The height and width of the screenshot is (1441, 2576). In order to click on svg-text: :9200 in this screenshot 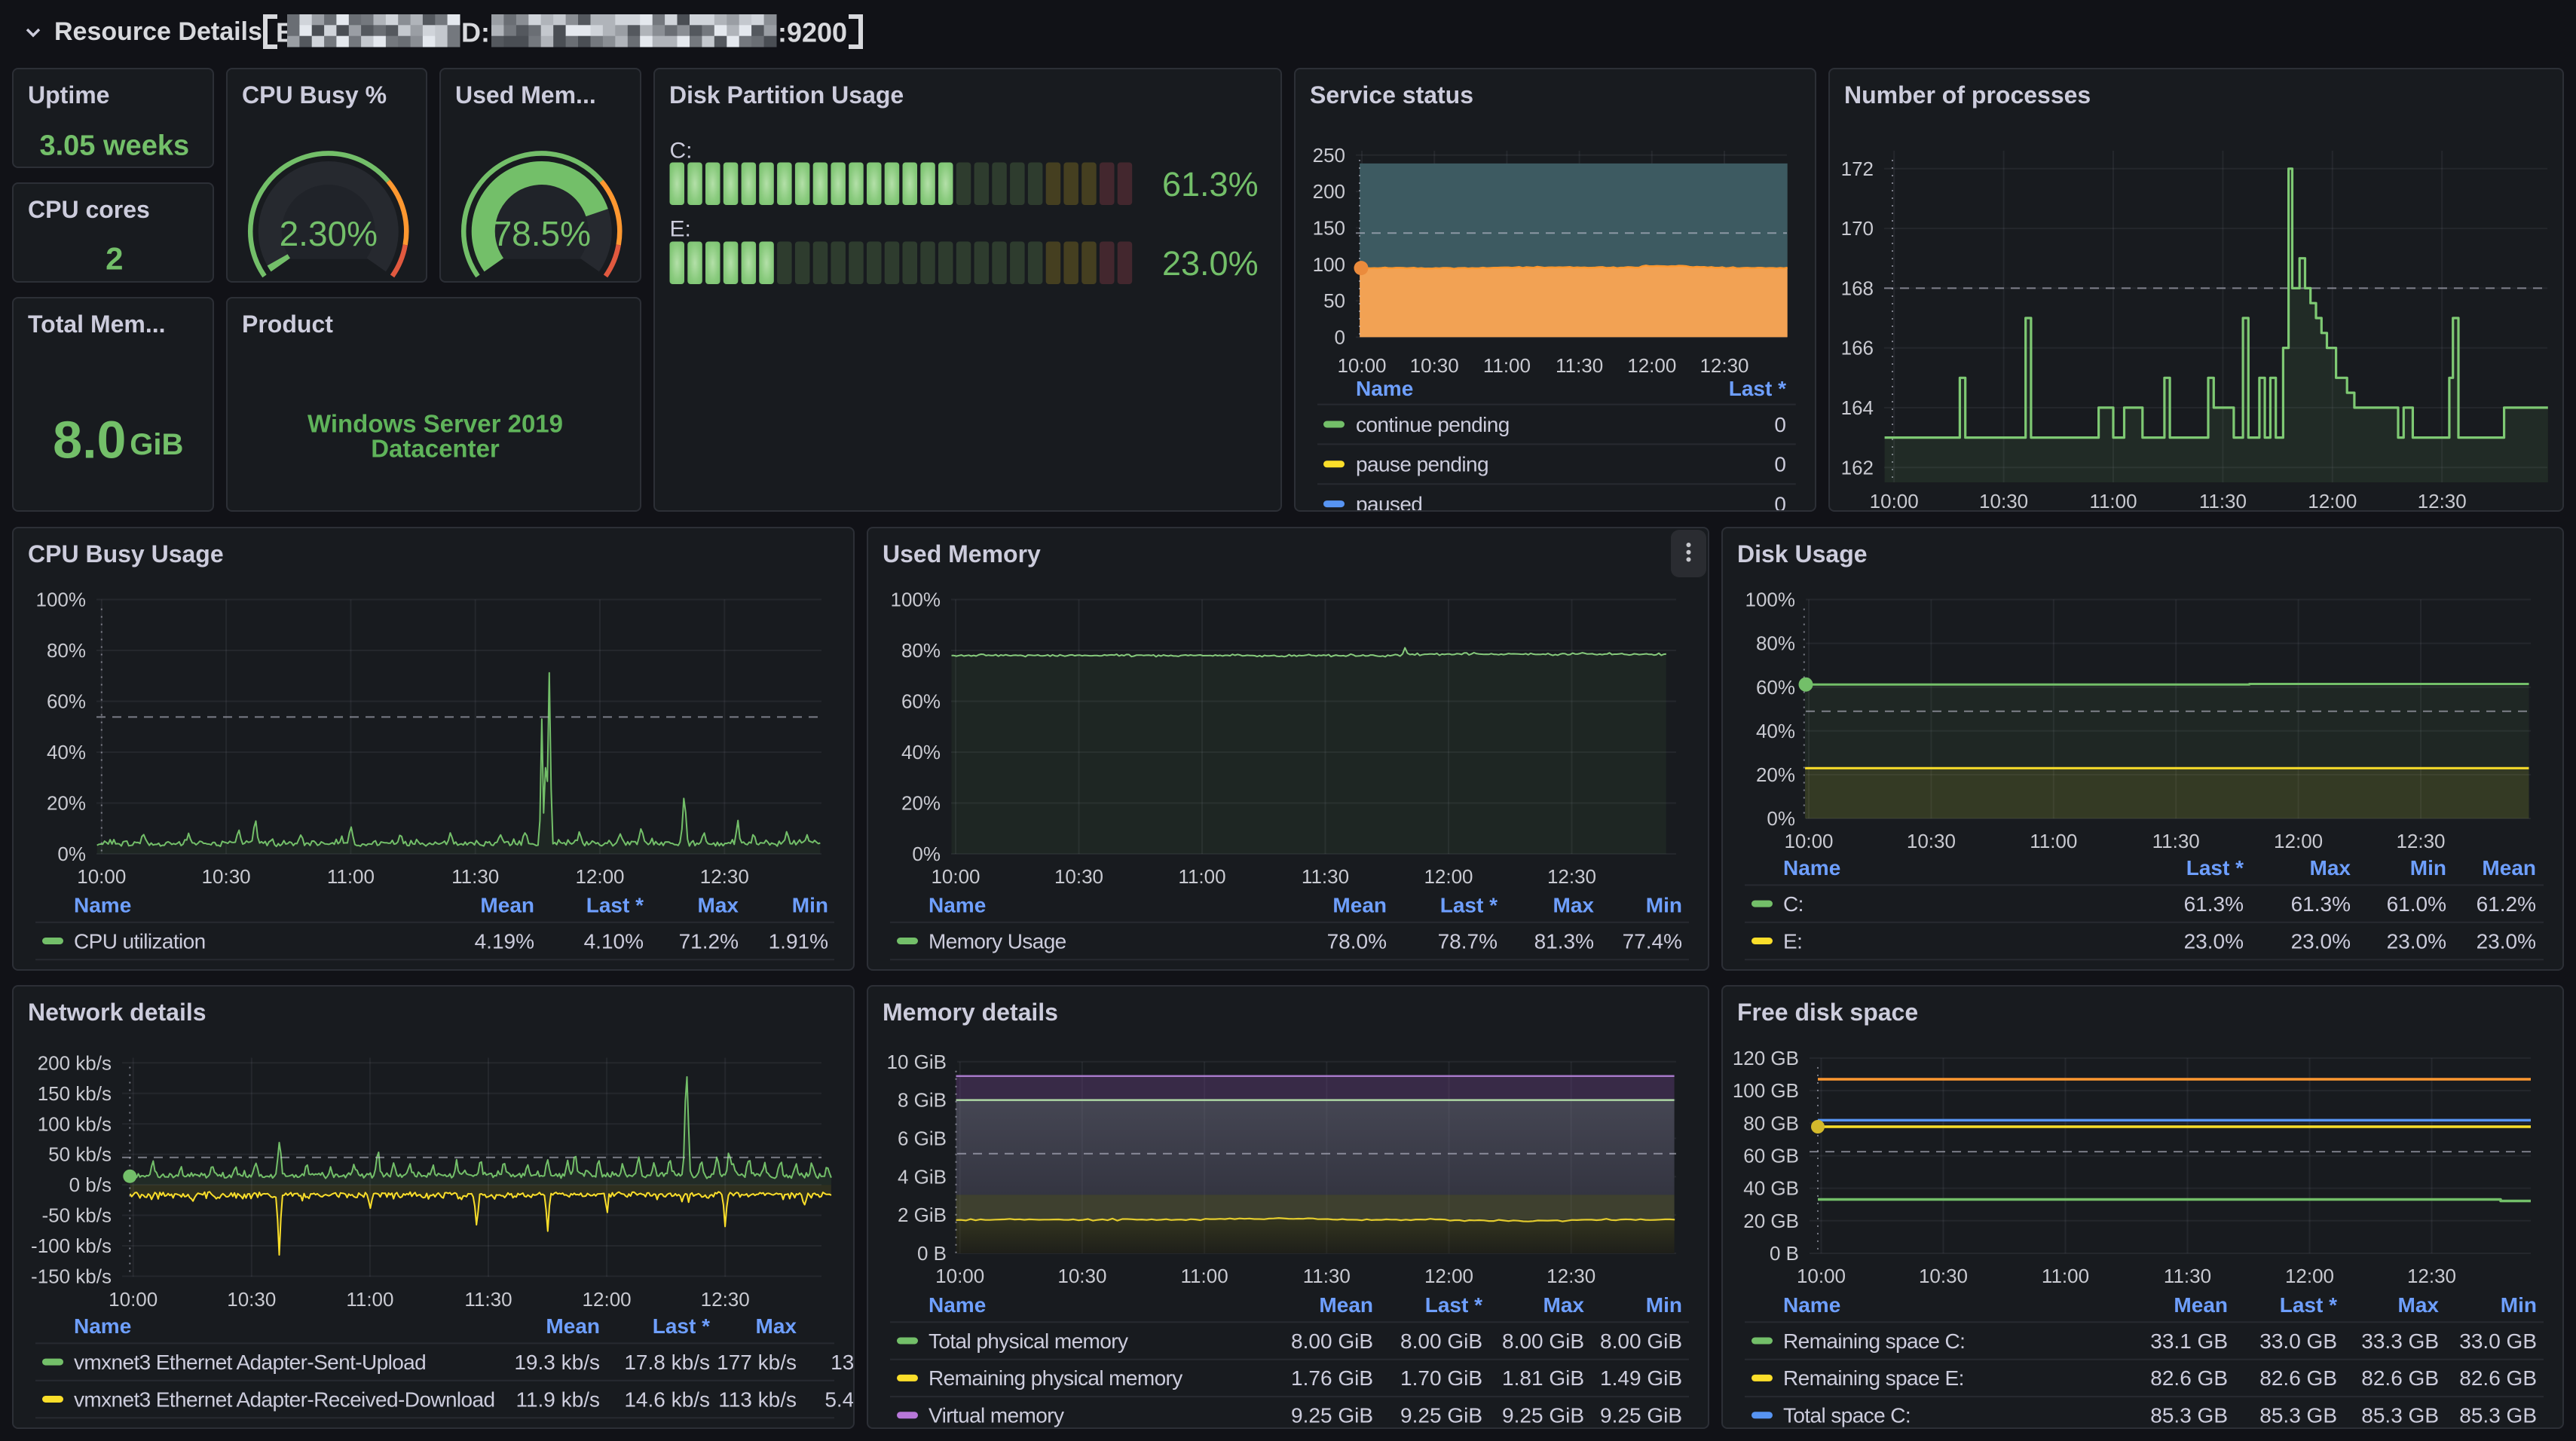, I will do `click(813, 32)`.